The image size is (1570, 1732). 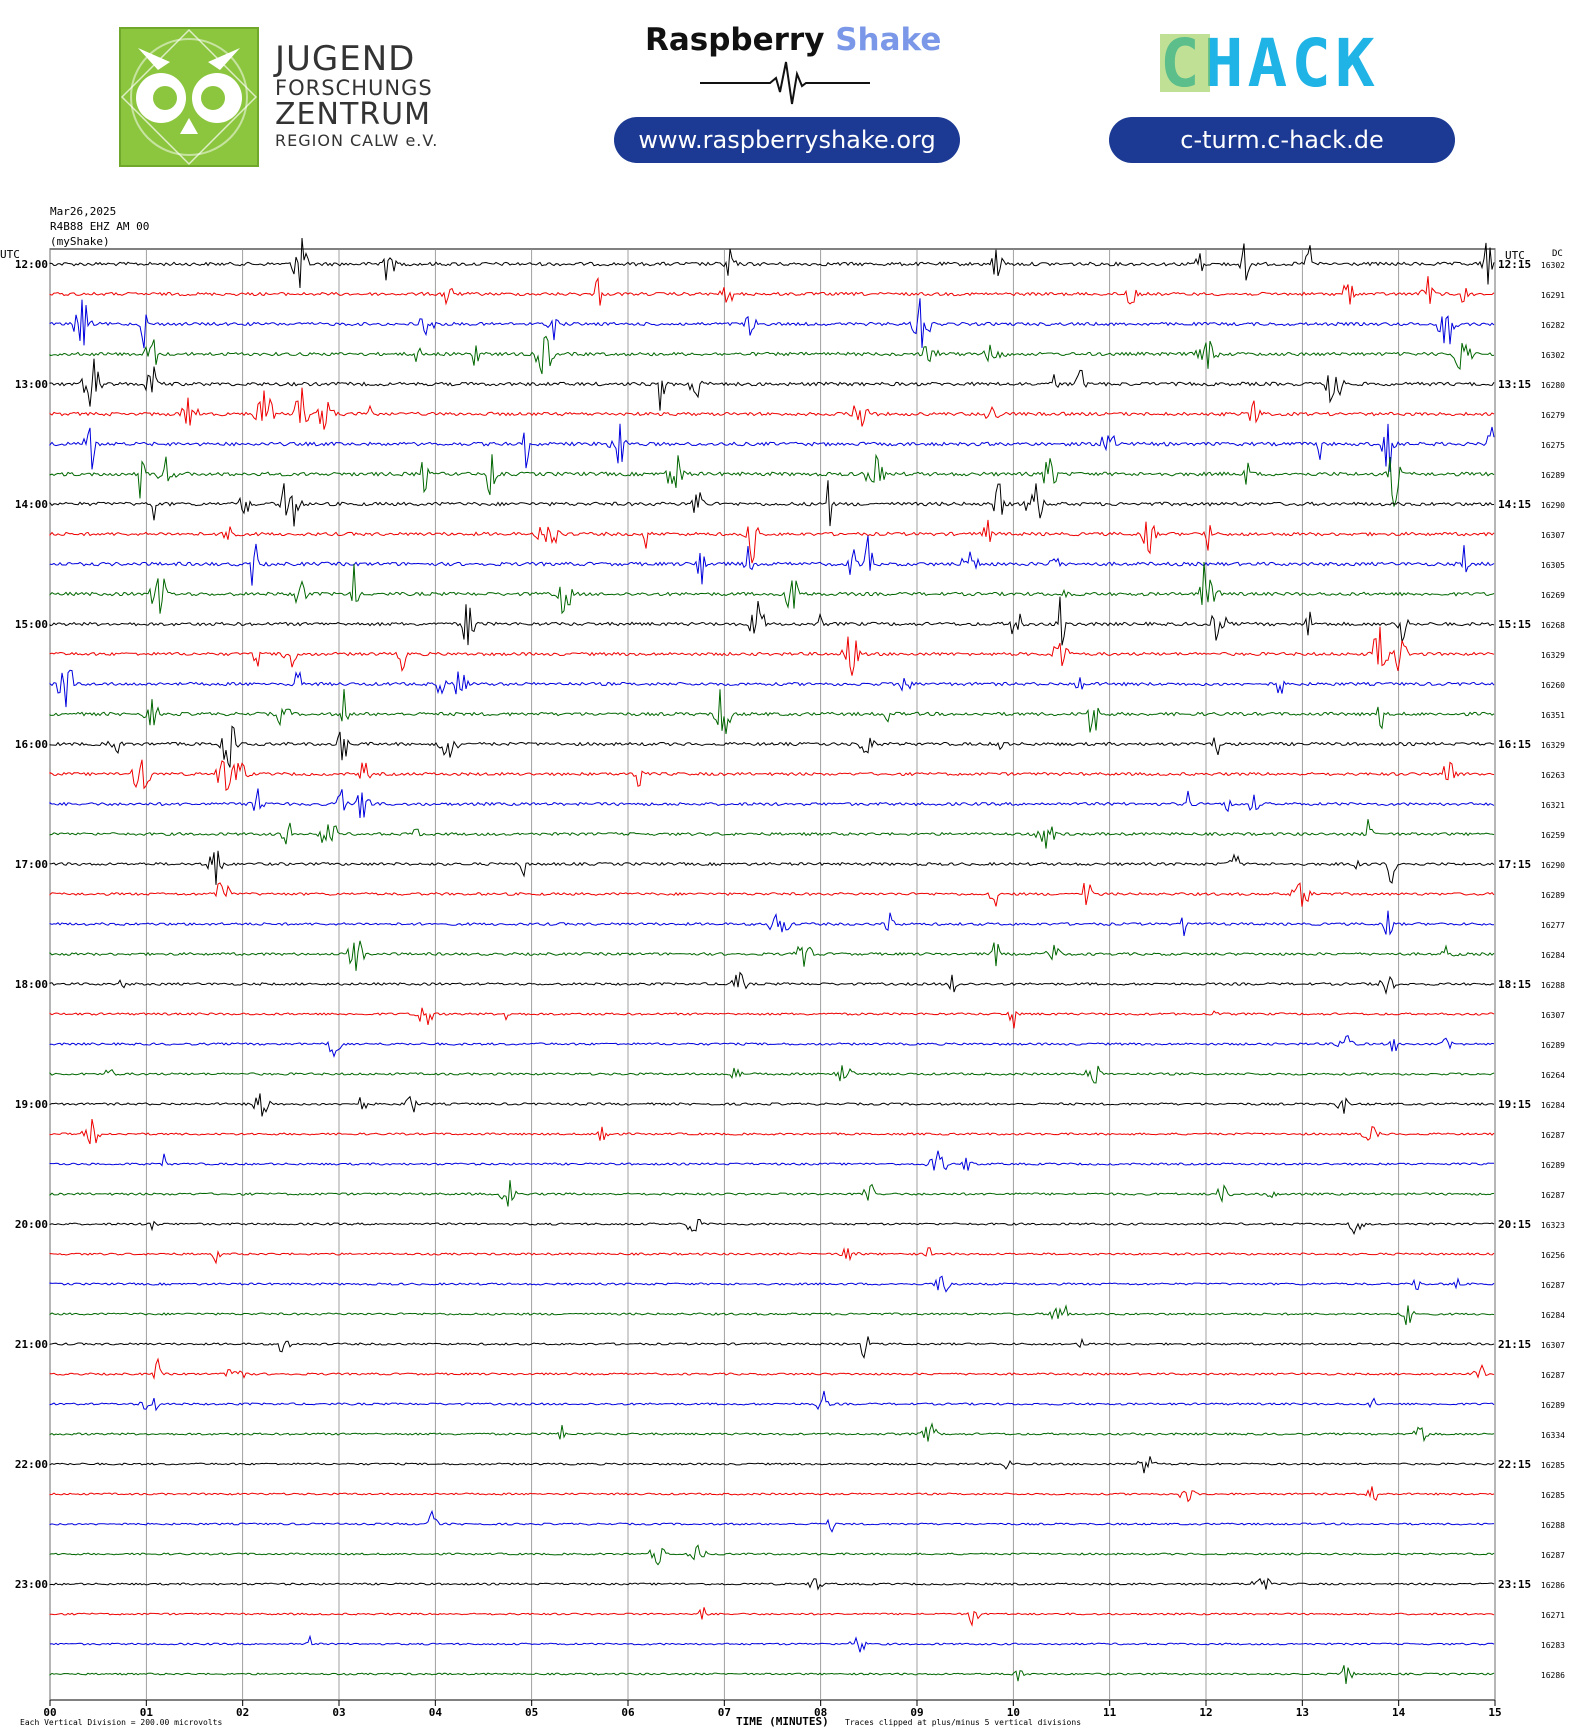 What do you see at coordinates (1553, 1645) in the screenshot?
I see `dc-value: 16283` at bounding box center [1553, 1645].